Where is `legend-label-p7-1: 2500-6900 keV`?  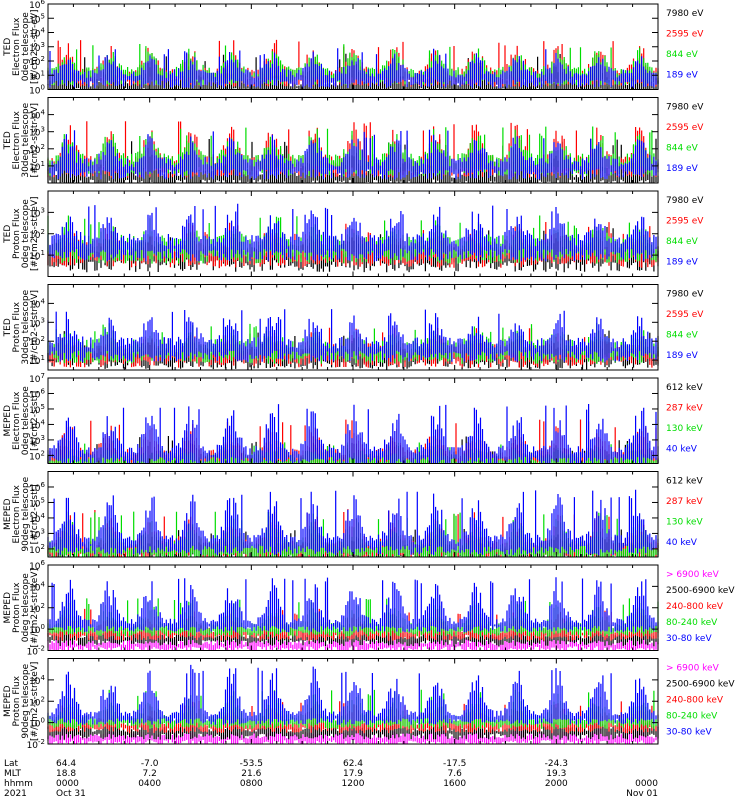 legend-label-p7-1: 2500-6900 keV is located at coordinates (700, 591).